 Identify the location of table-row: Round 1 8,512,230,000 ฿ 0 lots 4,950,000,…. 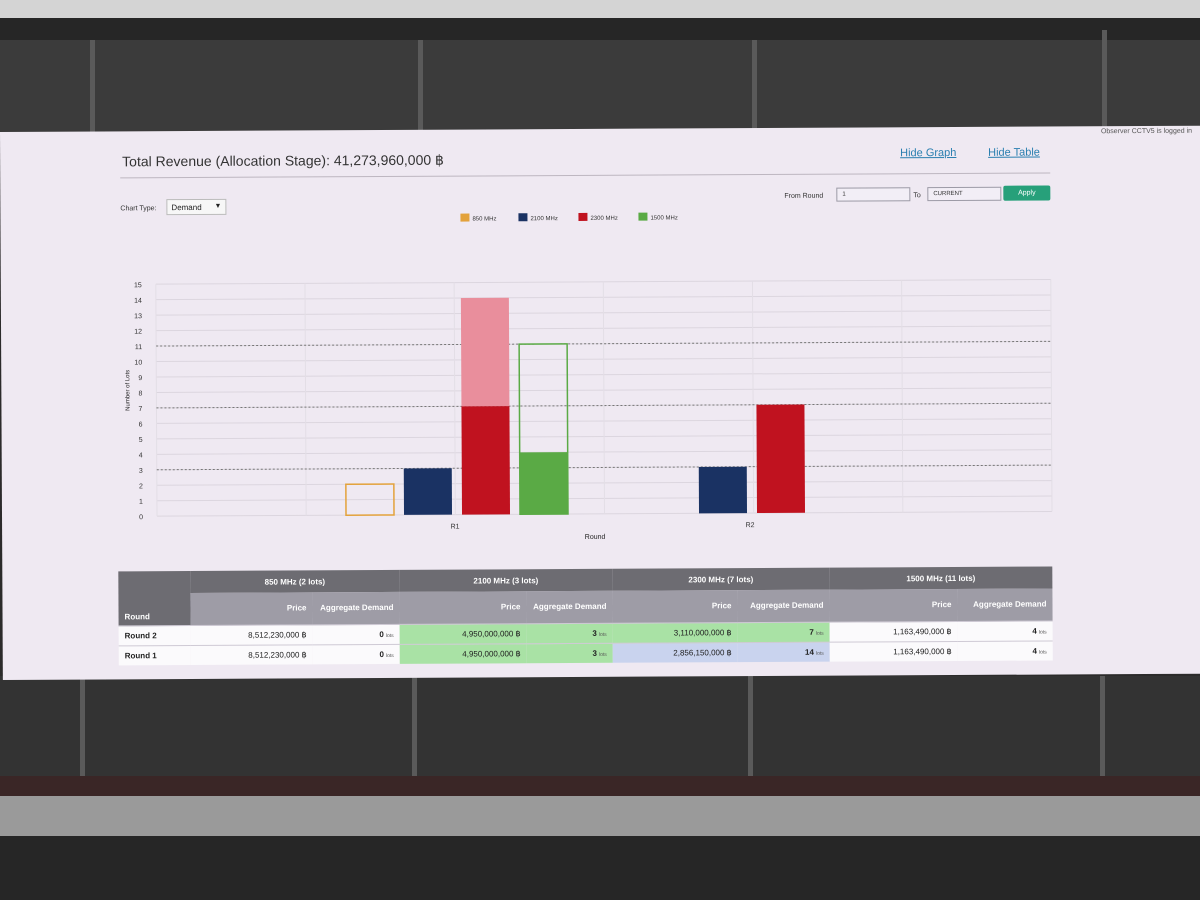
(585, 653).